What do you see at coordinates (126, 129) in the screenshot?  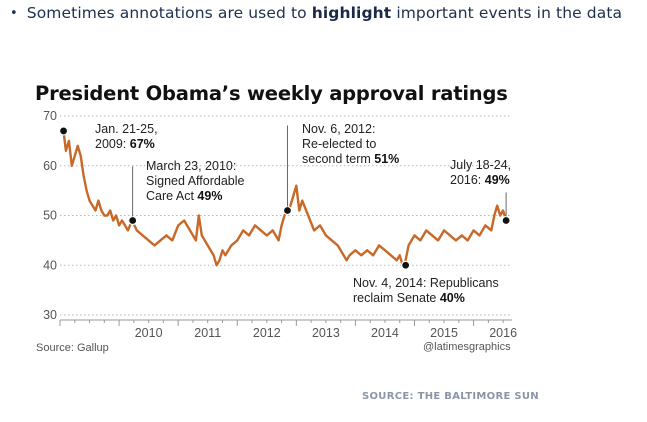 I see `annotation-line: Jan. 21-25,` at bounding box center [126, 129].